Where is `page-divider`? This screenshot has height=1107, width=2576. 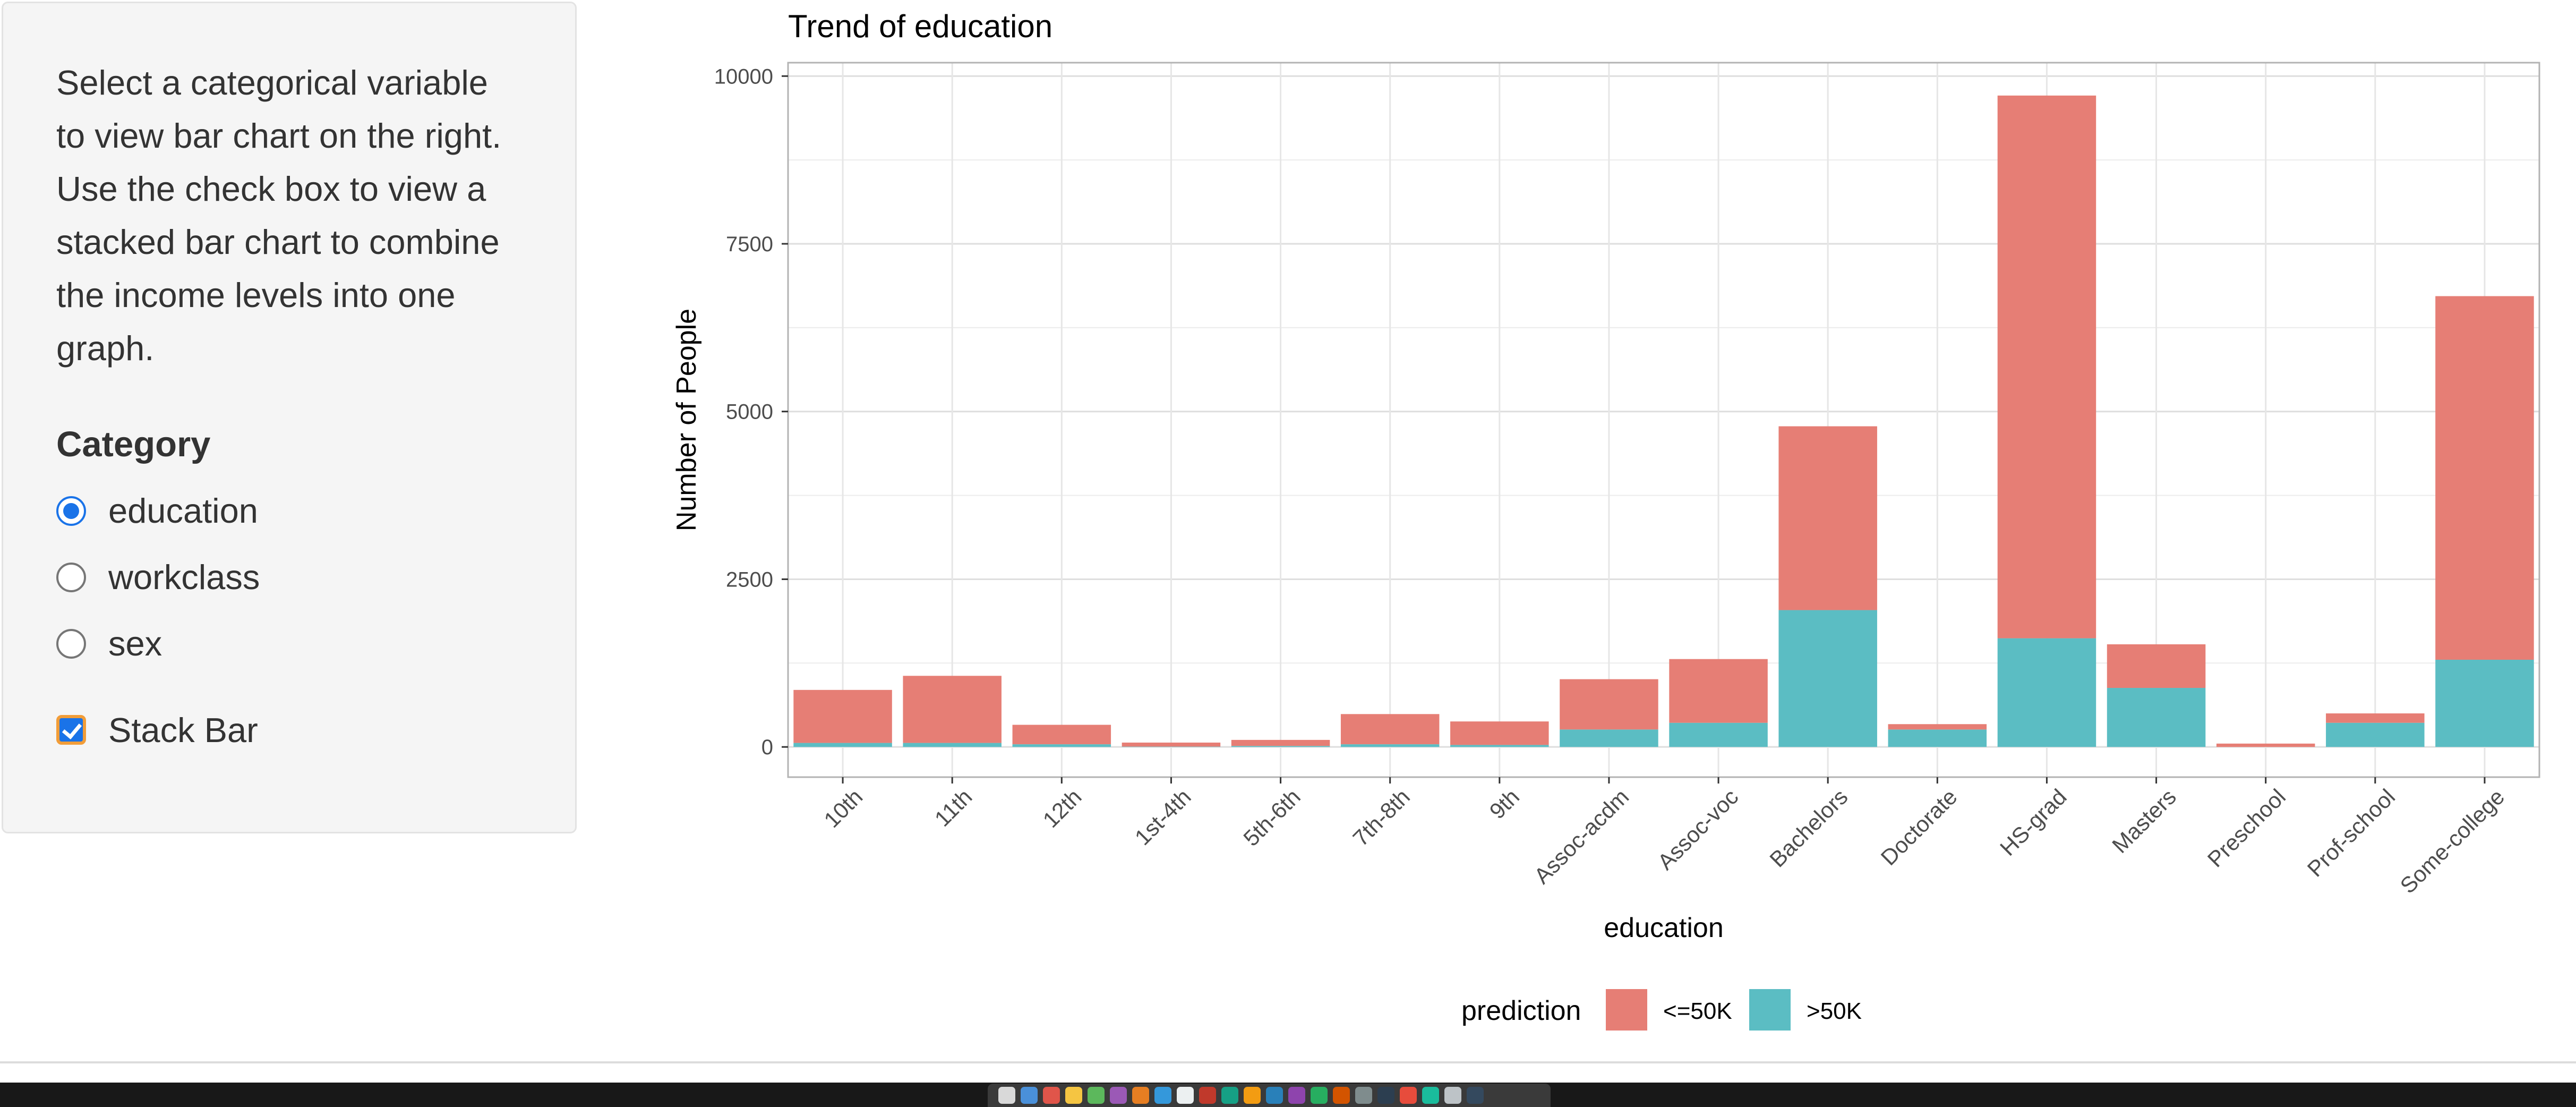
page-divider is located at coordinates (1288, 1062).